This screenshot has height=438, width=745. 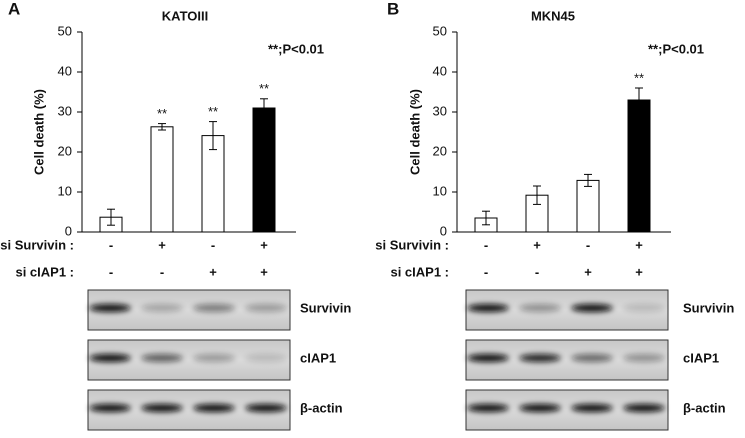 I want to click on chart-title: KATOIII, so click(x=185, y=15).